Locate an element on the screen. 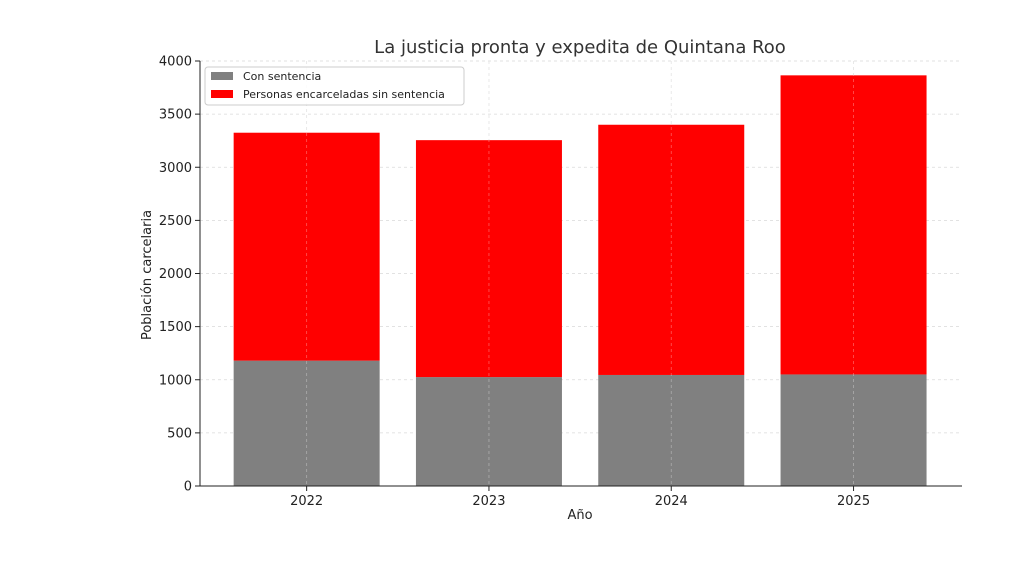  legend-frame is located at coordinates (334, 86).